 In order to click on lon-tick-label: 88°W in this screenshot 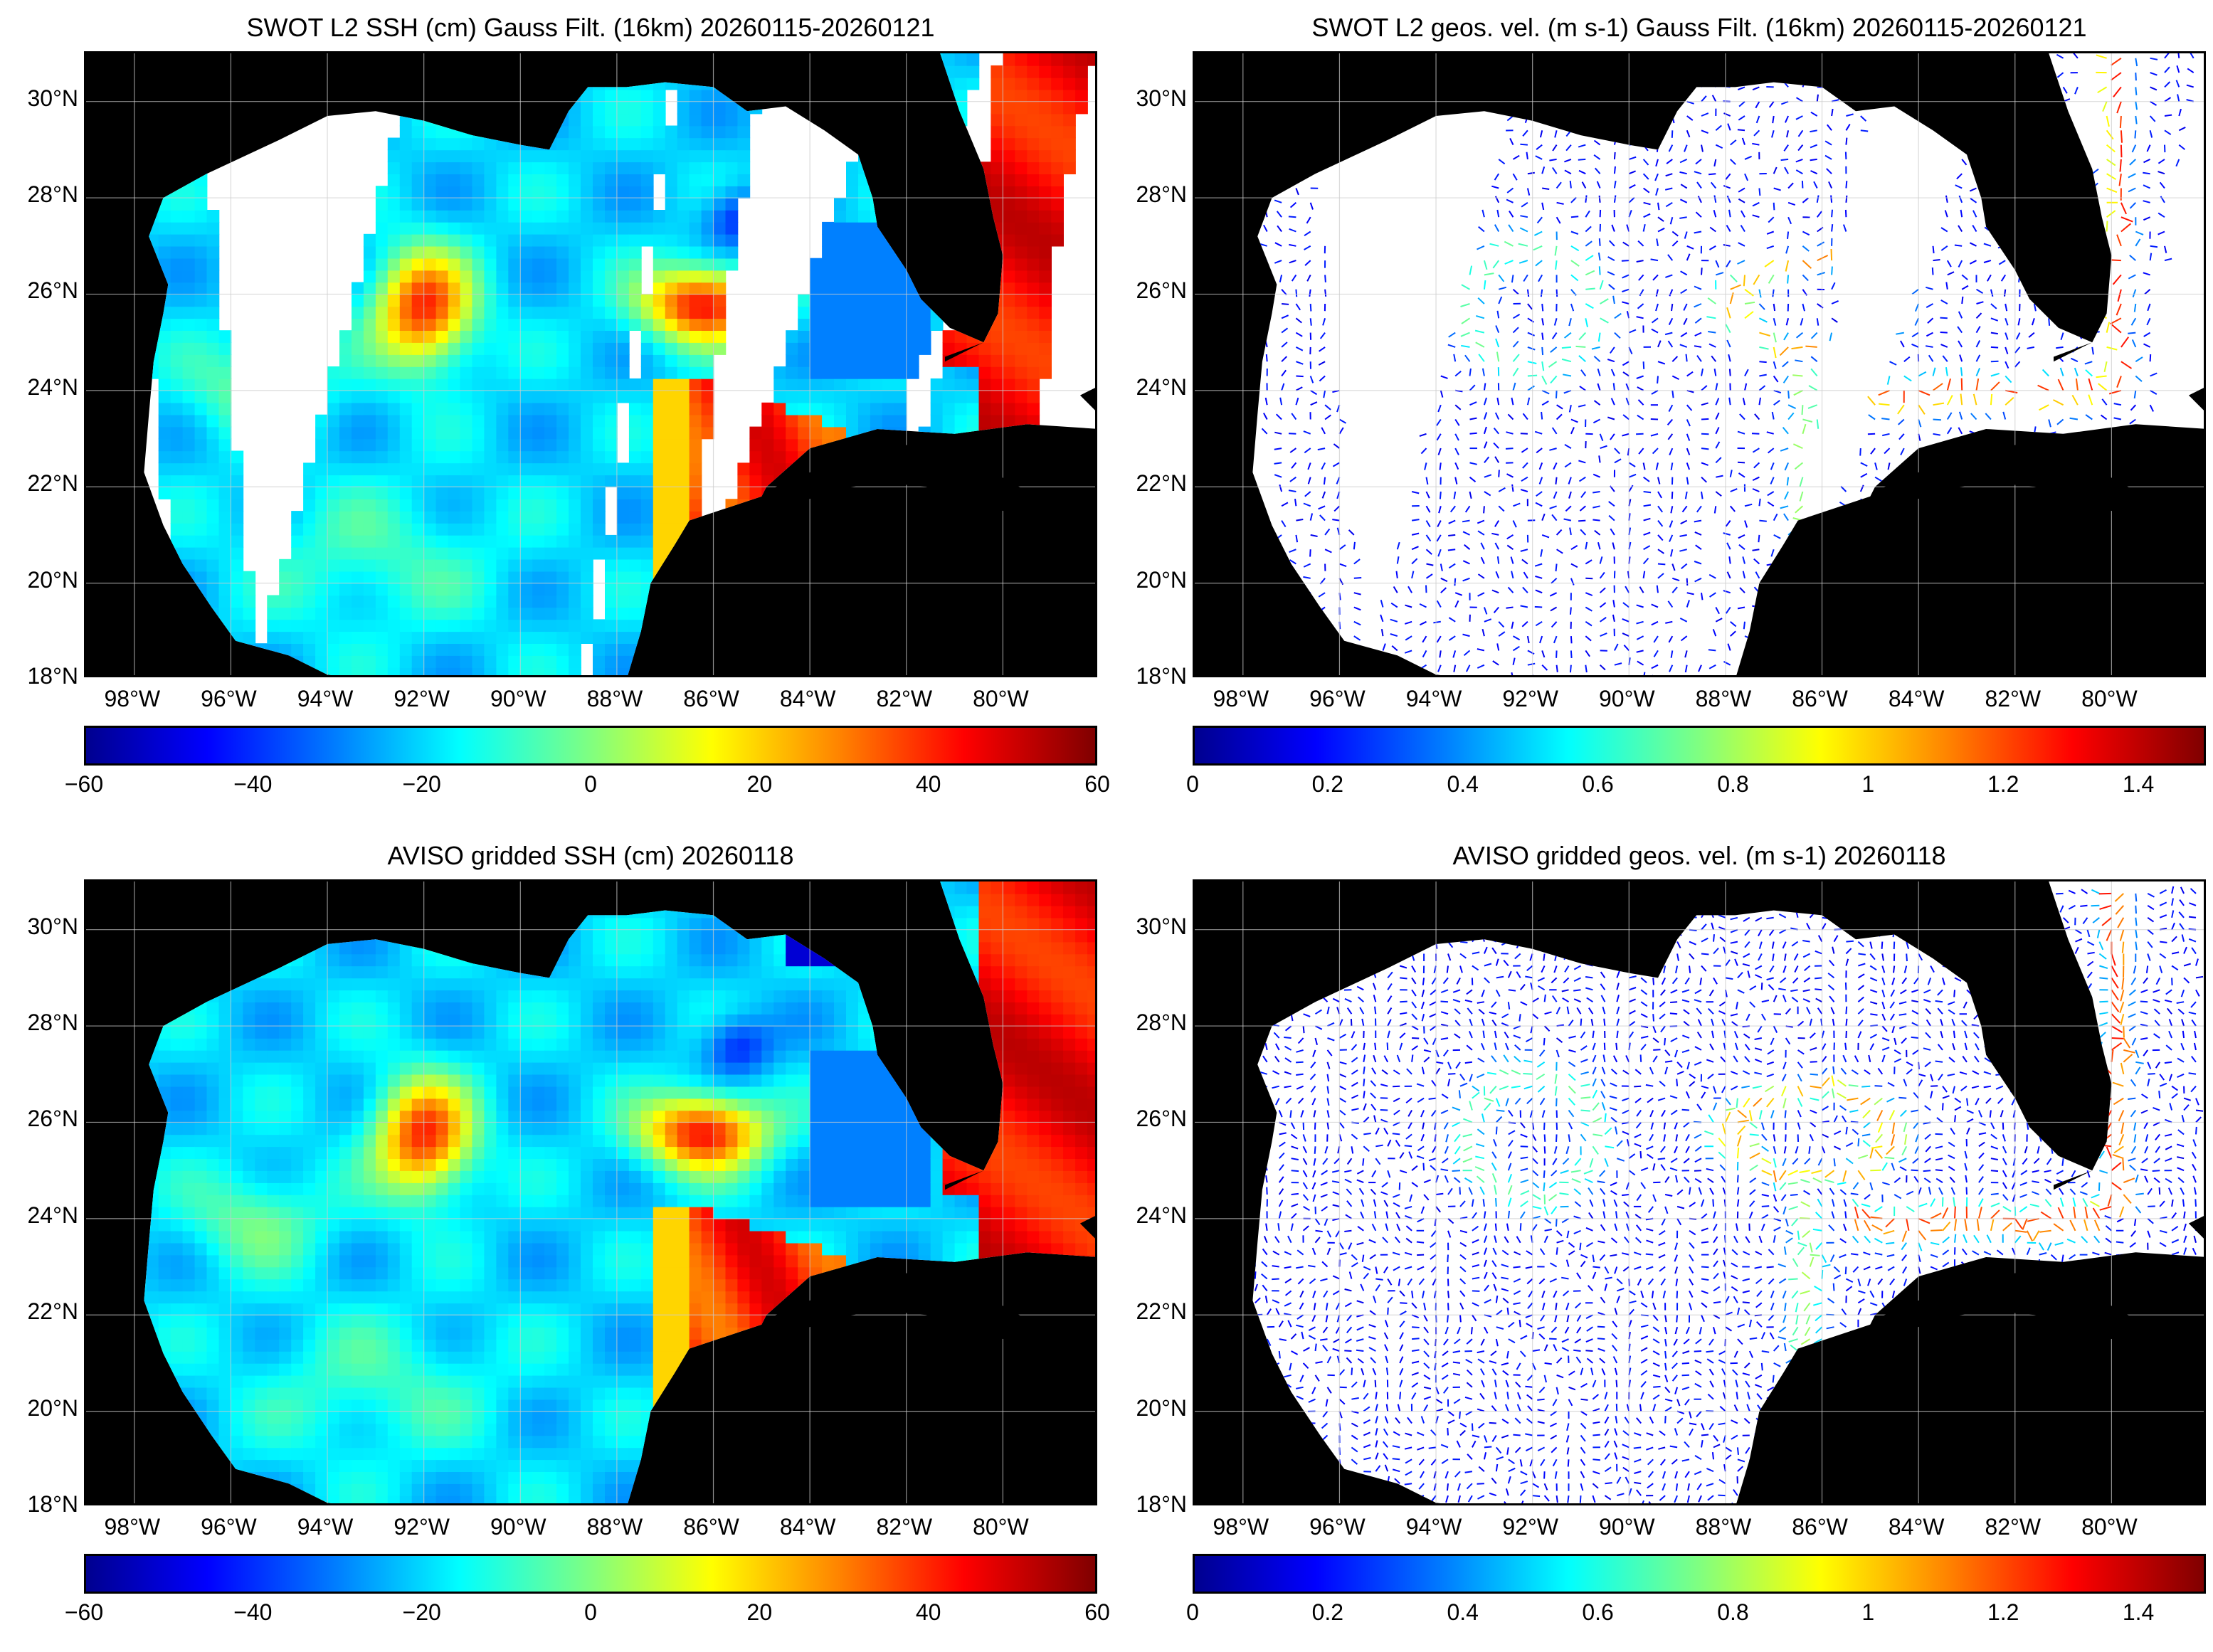, I will do `click(614, 698)`.